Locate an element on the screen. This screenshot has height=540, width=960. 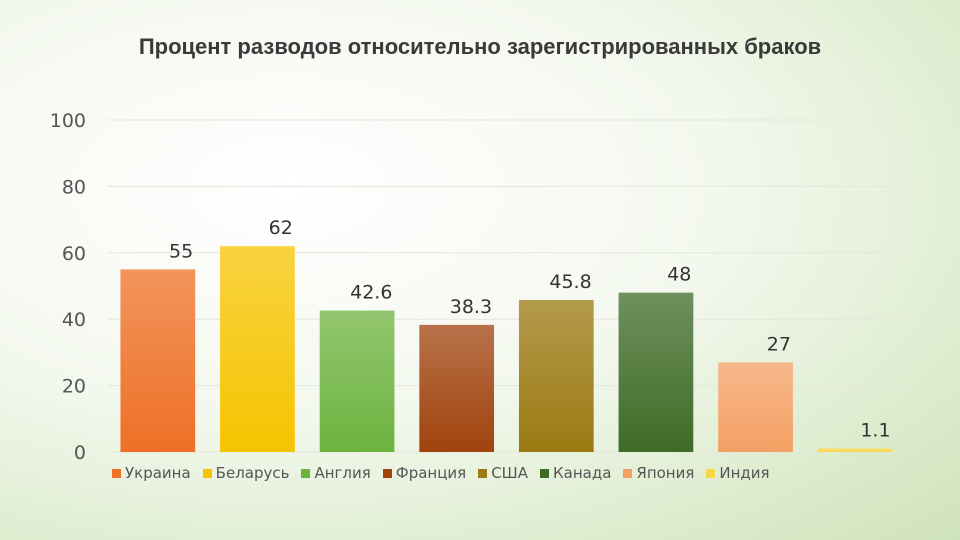
legend-item: Беларусь is located at coordinates (246, 473).